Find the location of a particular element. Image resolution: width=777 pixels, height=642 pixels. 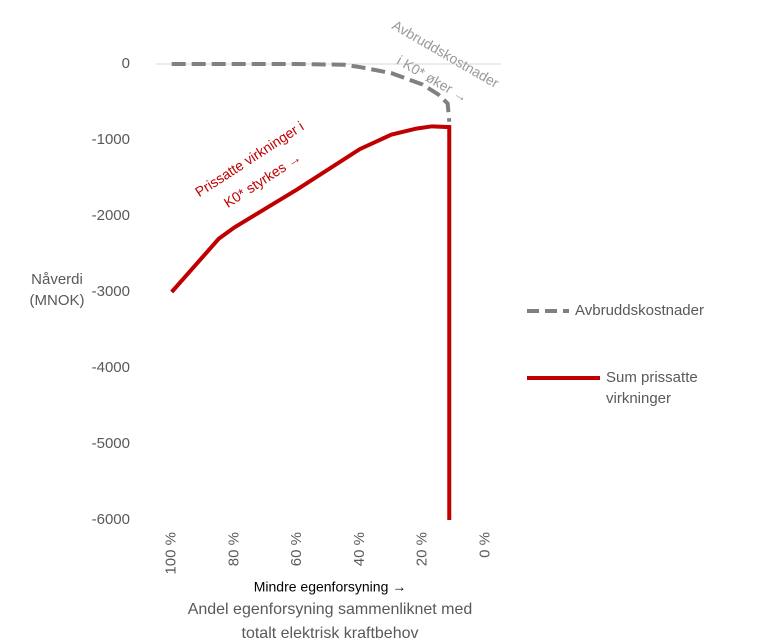

y-tick-label: -6000 is located at coordinates (111, 519).